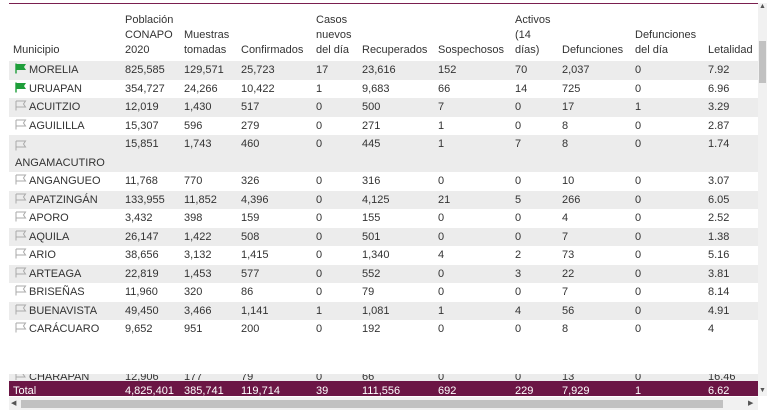 This screenshot has height=410, width=767. I want to click on partial-recuperados: 66, so click(396, 378).